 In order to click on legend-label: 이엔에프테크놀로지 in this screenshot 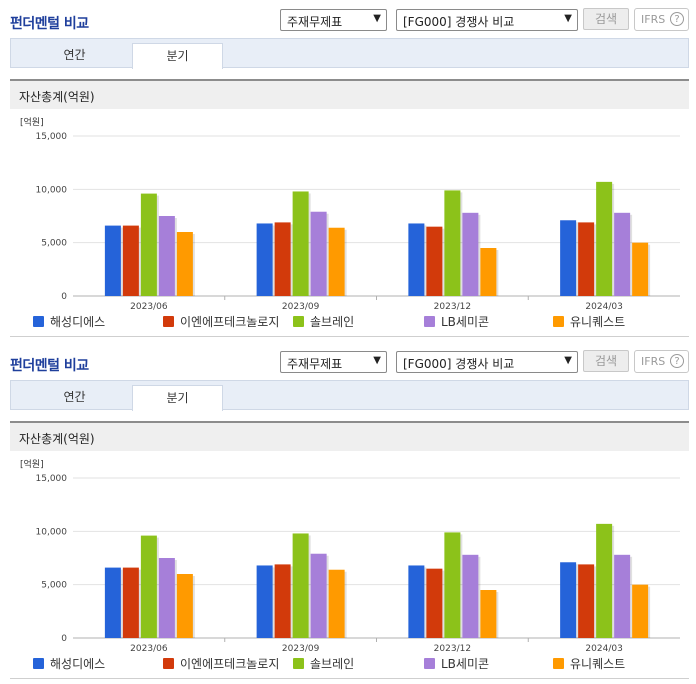, I will do `click(230, 321)`.